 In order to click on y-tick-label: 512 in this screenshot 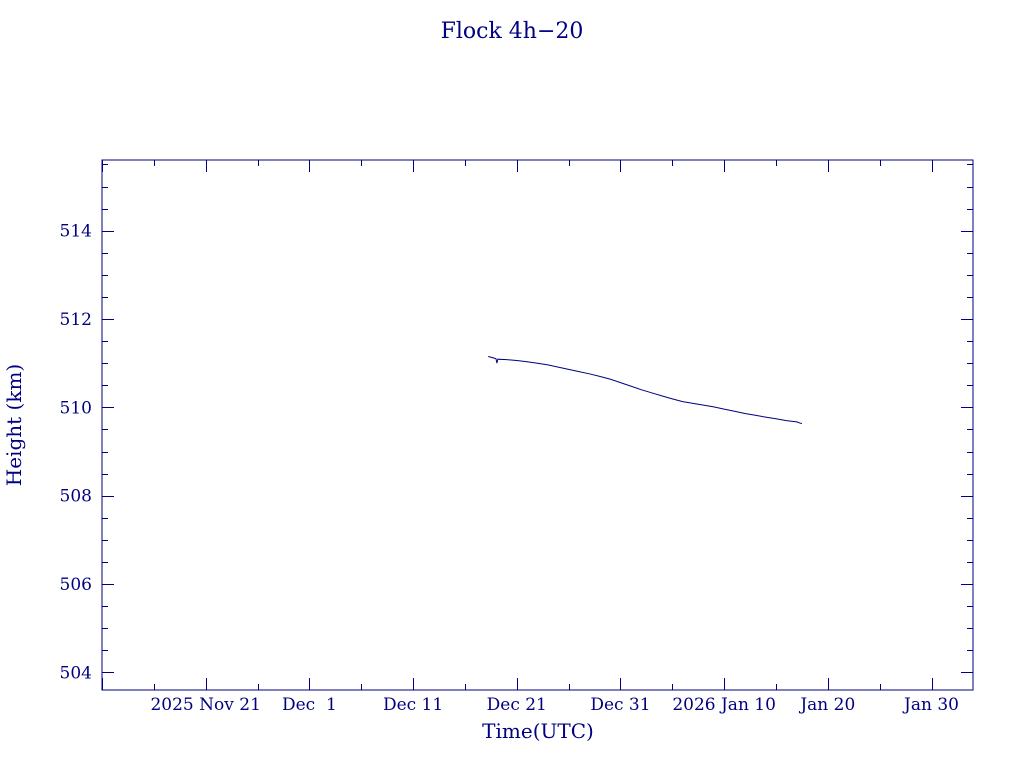, I will do `click(76, 320)`.